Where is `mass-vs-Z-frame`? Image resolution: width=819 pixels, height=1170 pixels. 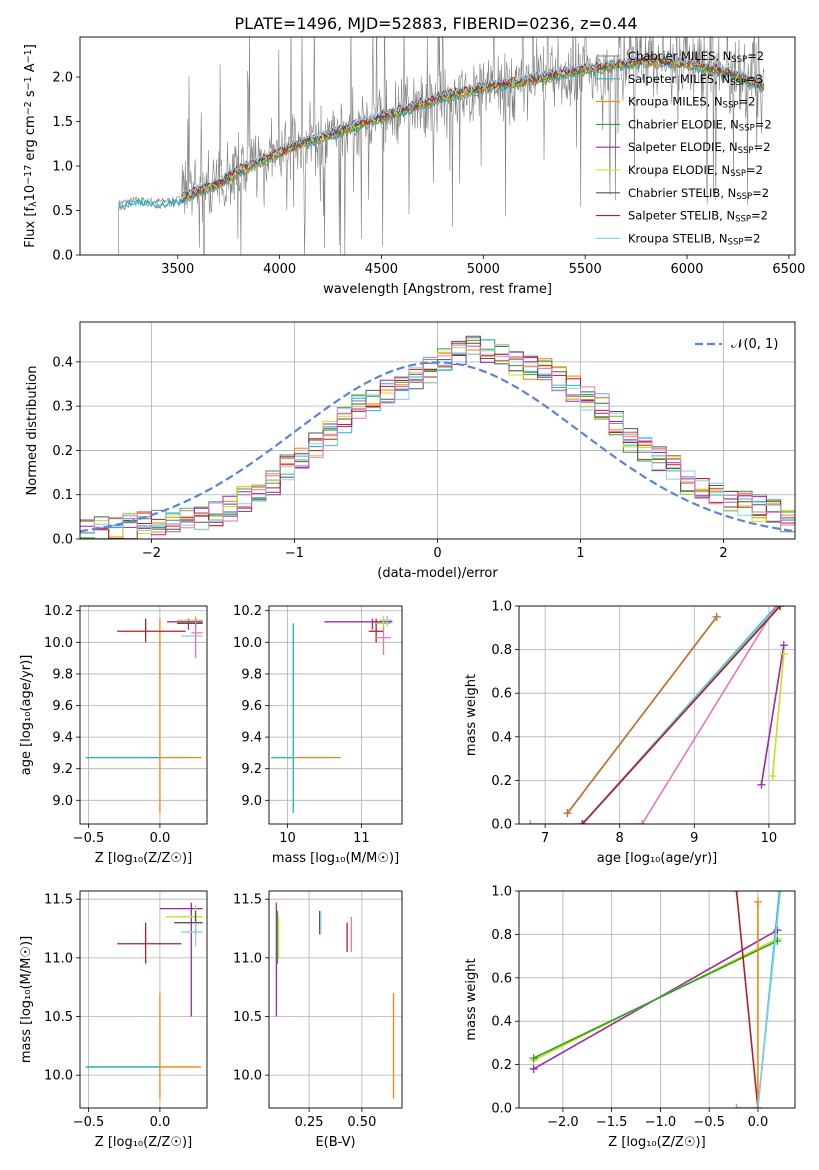 mass-vs-Z-frame is located at coordinates (143, 999).